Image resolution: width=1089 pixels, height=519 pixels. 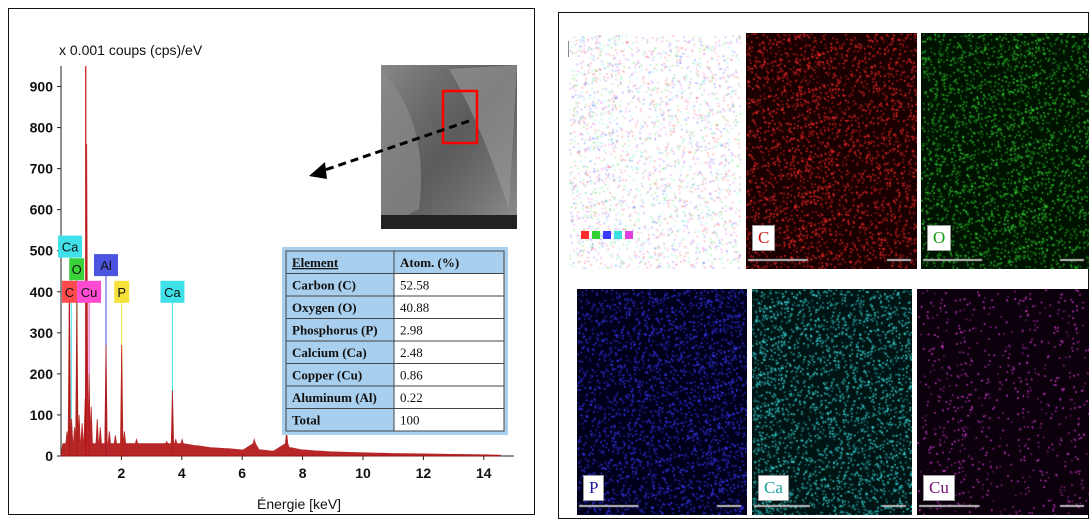 What do you see at coordinates (315, 262) in the screenshot?
I see `table-header-cell: Element` at bounding box center [315, 262].